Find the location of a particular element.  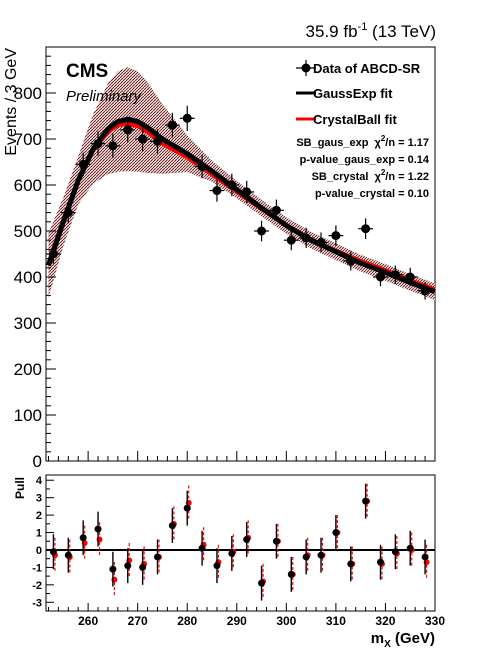

pull-x-tick-label: 310 is located at coordinates (336, 621).